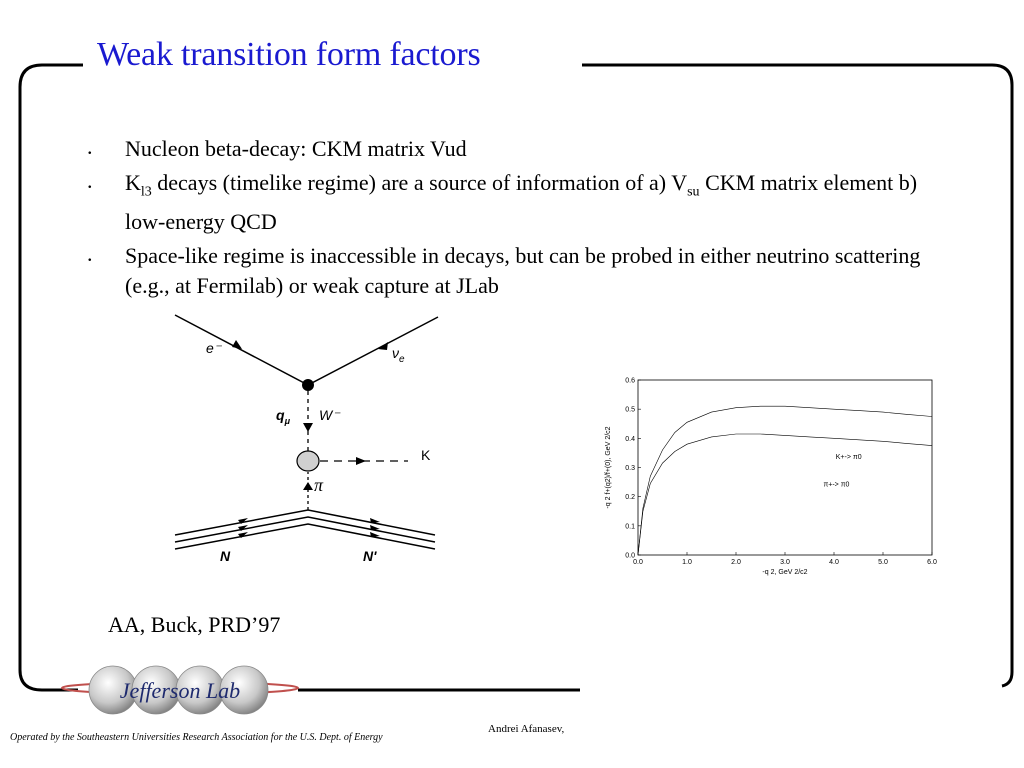 Image resolution: width=1024 pixels, height=768 pixels. I want to click on slide-title: Weak transition form factors, so click(289, 54).